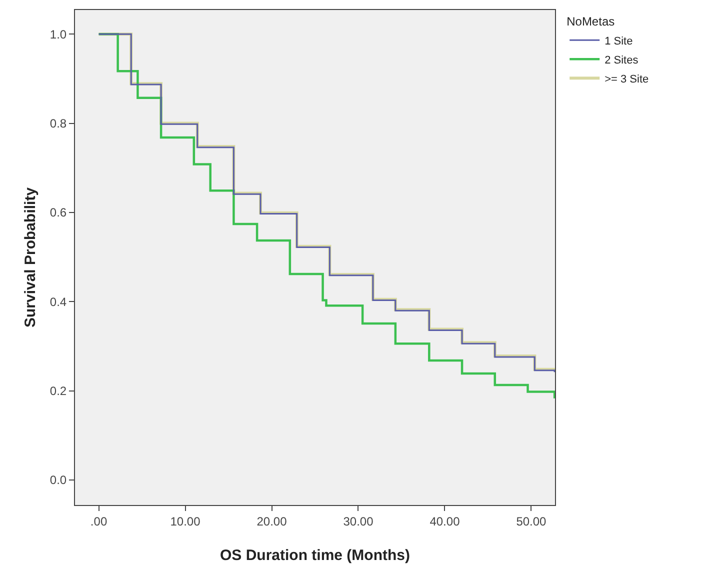  I want to click on x-axis-title: OS Duration time (Months), so click(315, 555).